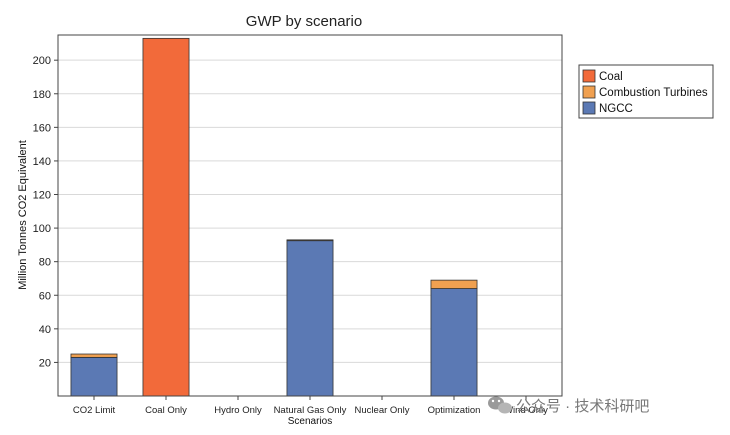 Image resolution: width=730 pixels, height=435 pixels. I want to click on legend: Coal Combustion Turbines NGCC, so click(646, 91).